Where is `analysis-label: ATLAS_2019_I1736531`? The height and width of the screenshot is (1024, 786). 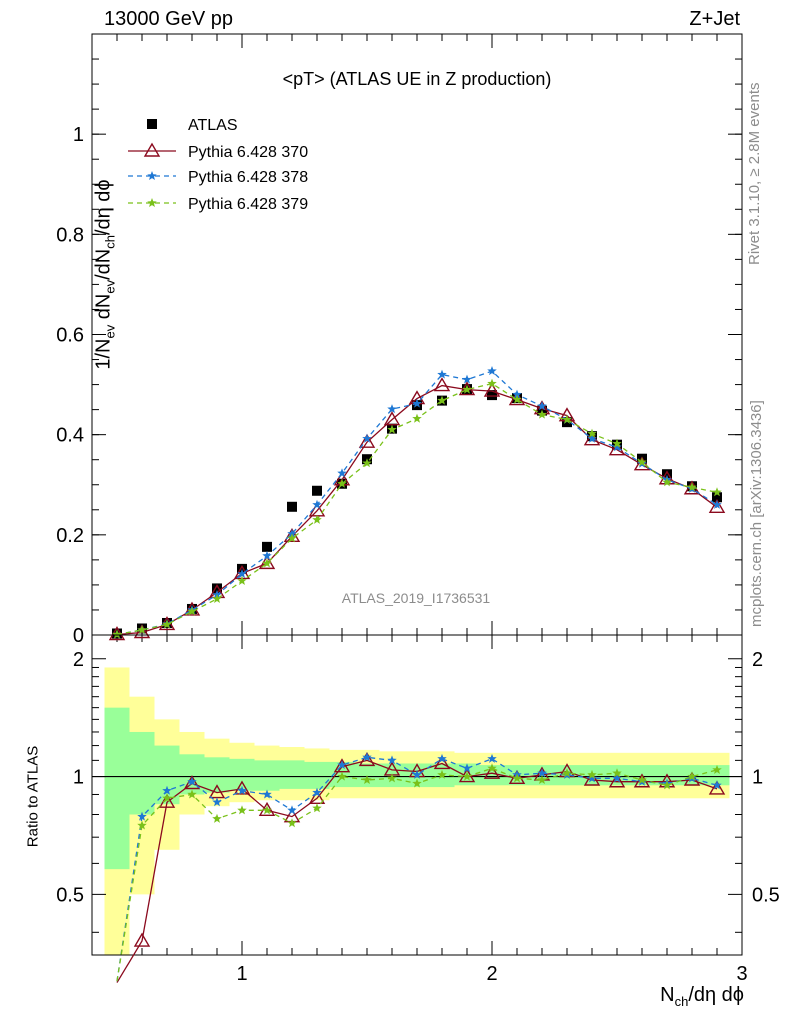
analysis-label: ATLAS_2019_I1736531 is located at coordinates (416, 598).